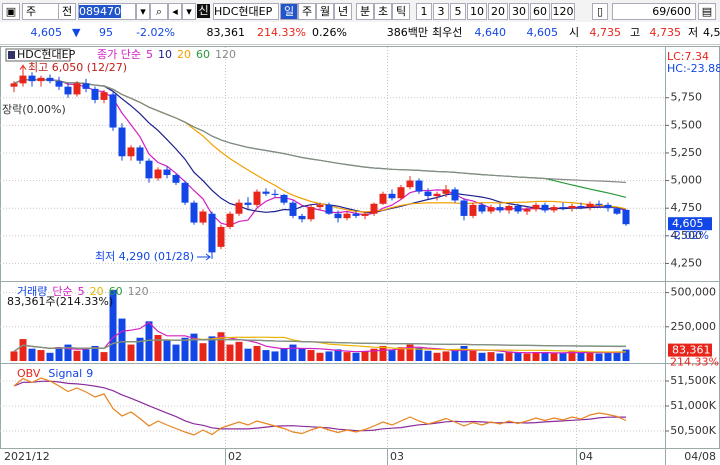 The height and width of the screenshot is (465, 720). Describe the element at coordinates (189, 11) in the screenshot. I see `list-button: ▾` at that location.